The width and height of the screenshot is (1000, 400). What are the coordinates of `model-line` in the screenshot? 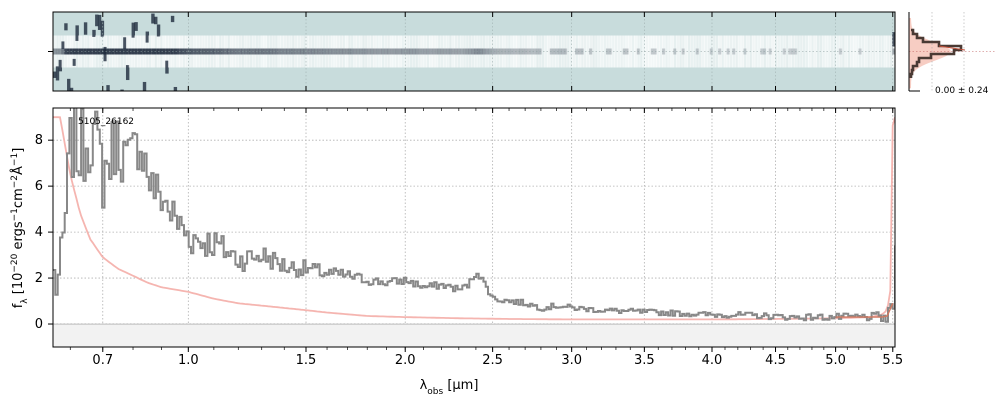 It's located at (864, 310).